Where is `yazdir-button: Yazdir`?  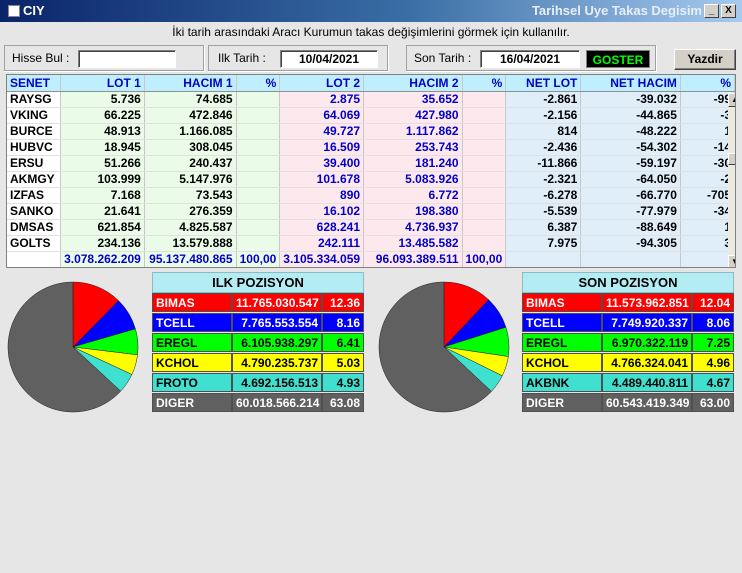
yazdir-button: Yazdir is located at coordinates (705, 59).